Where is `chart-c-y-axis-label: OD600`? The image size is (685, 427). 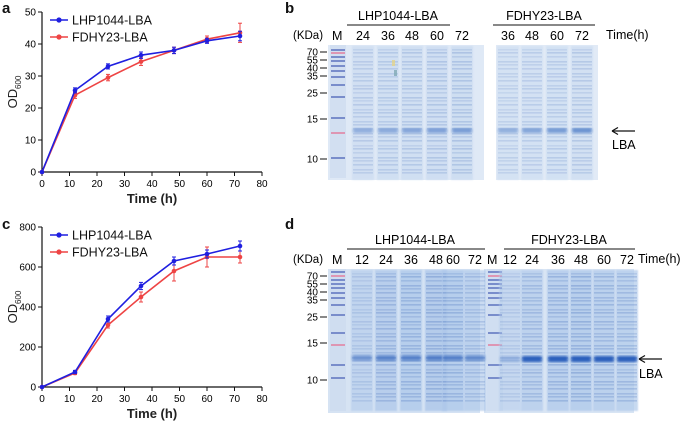
chart-c-y-axis-label: OD600 is located at coordinates (14, 306).